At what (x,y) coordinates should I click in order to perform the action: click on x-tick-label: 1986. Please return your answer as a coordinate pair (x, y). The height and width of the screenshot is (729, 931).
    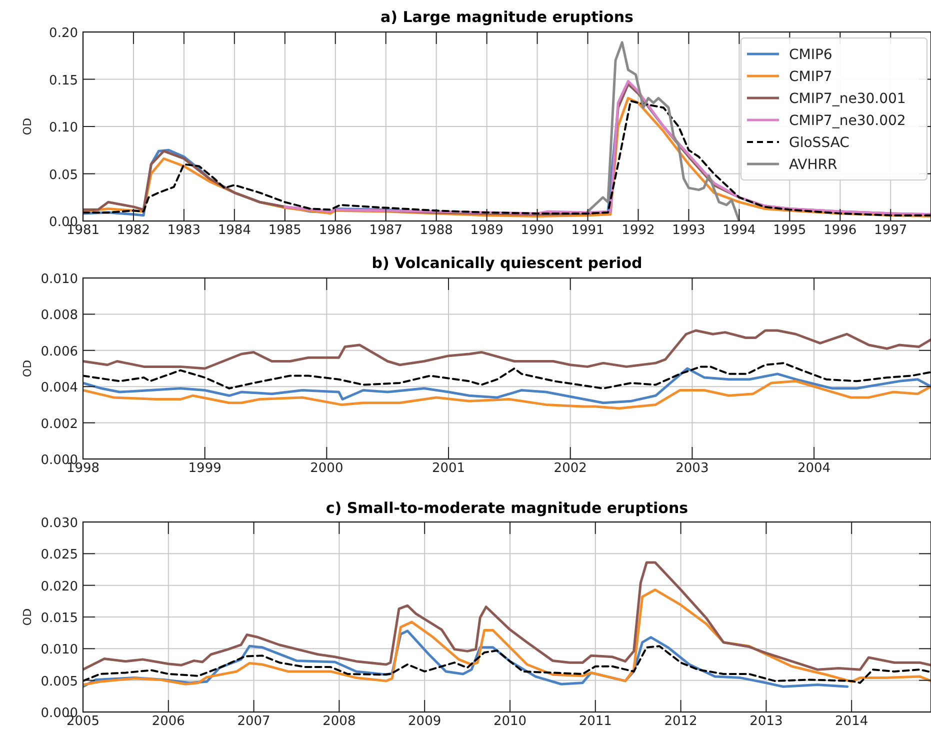
    Looking at the image, I should click on (335, 230).